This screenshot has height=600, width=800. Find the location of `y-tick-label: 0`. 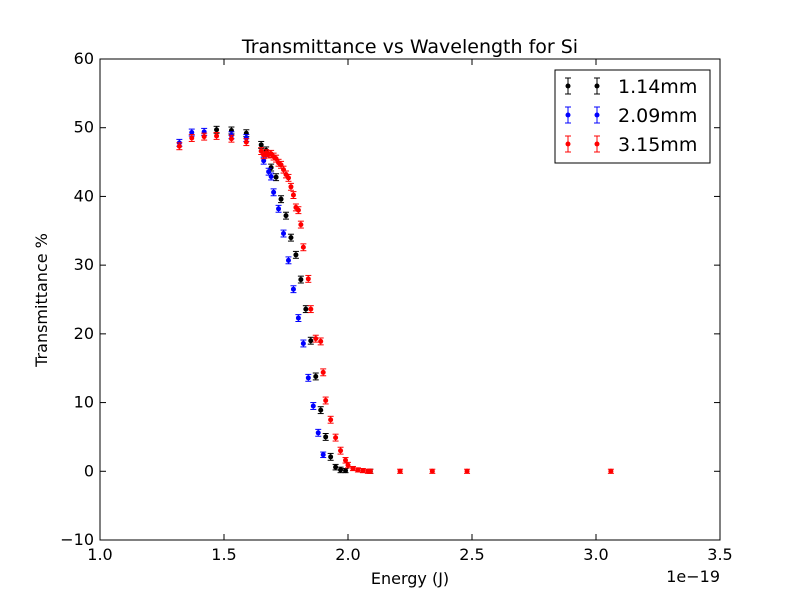

y-tick-label: 0 is located at coordinates (89, 470).